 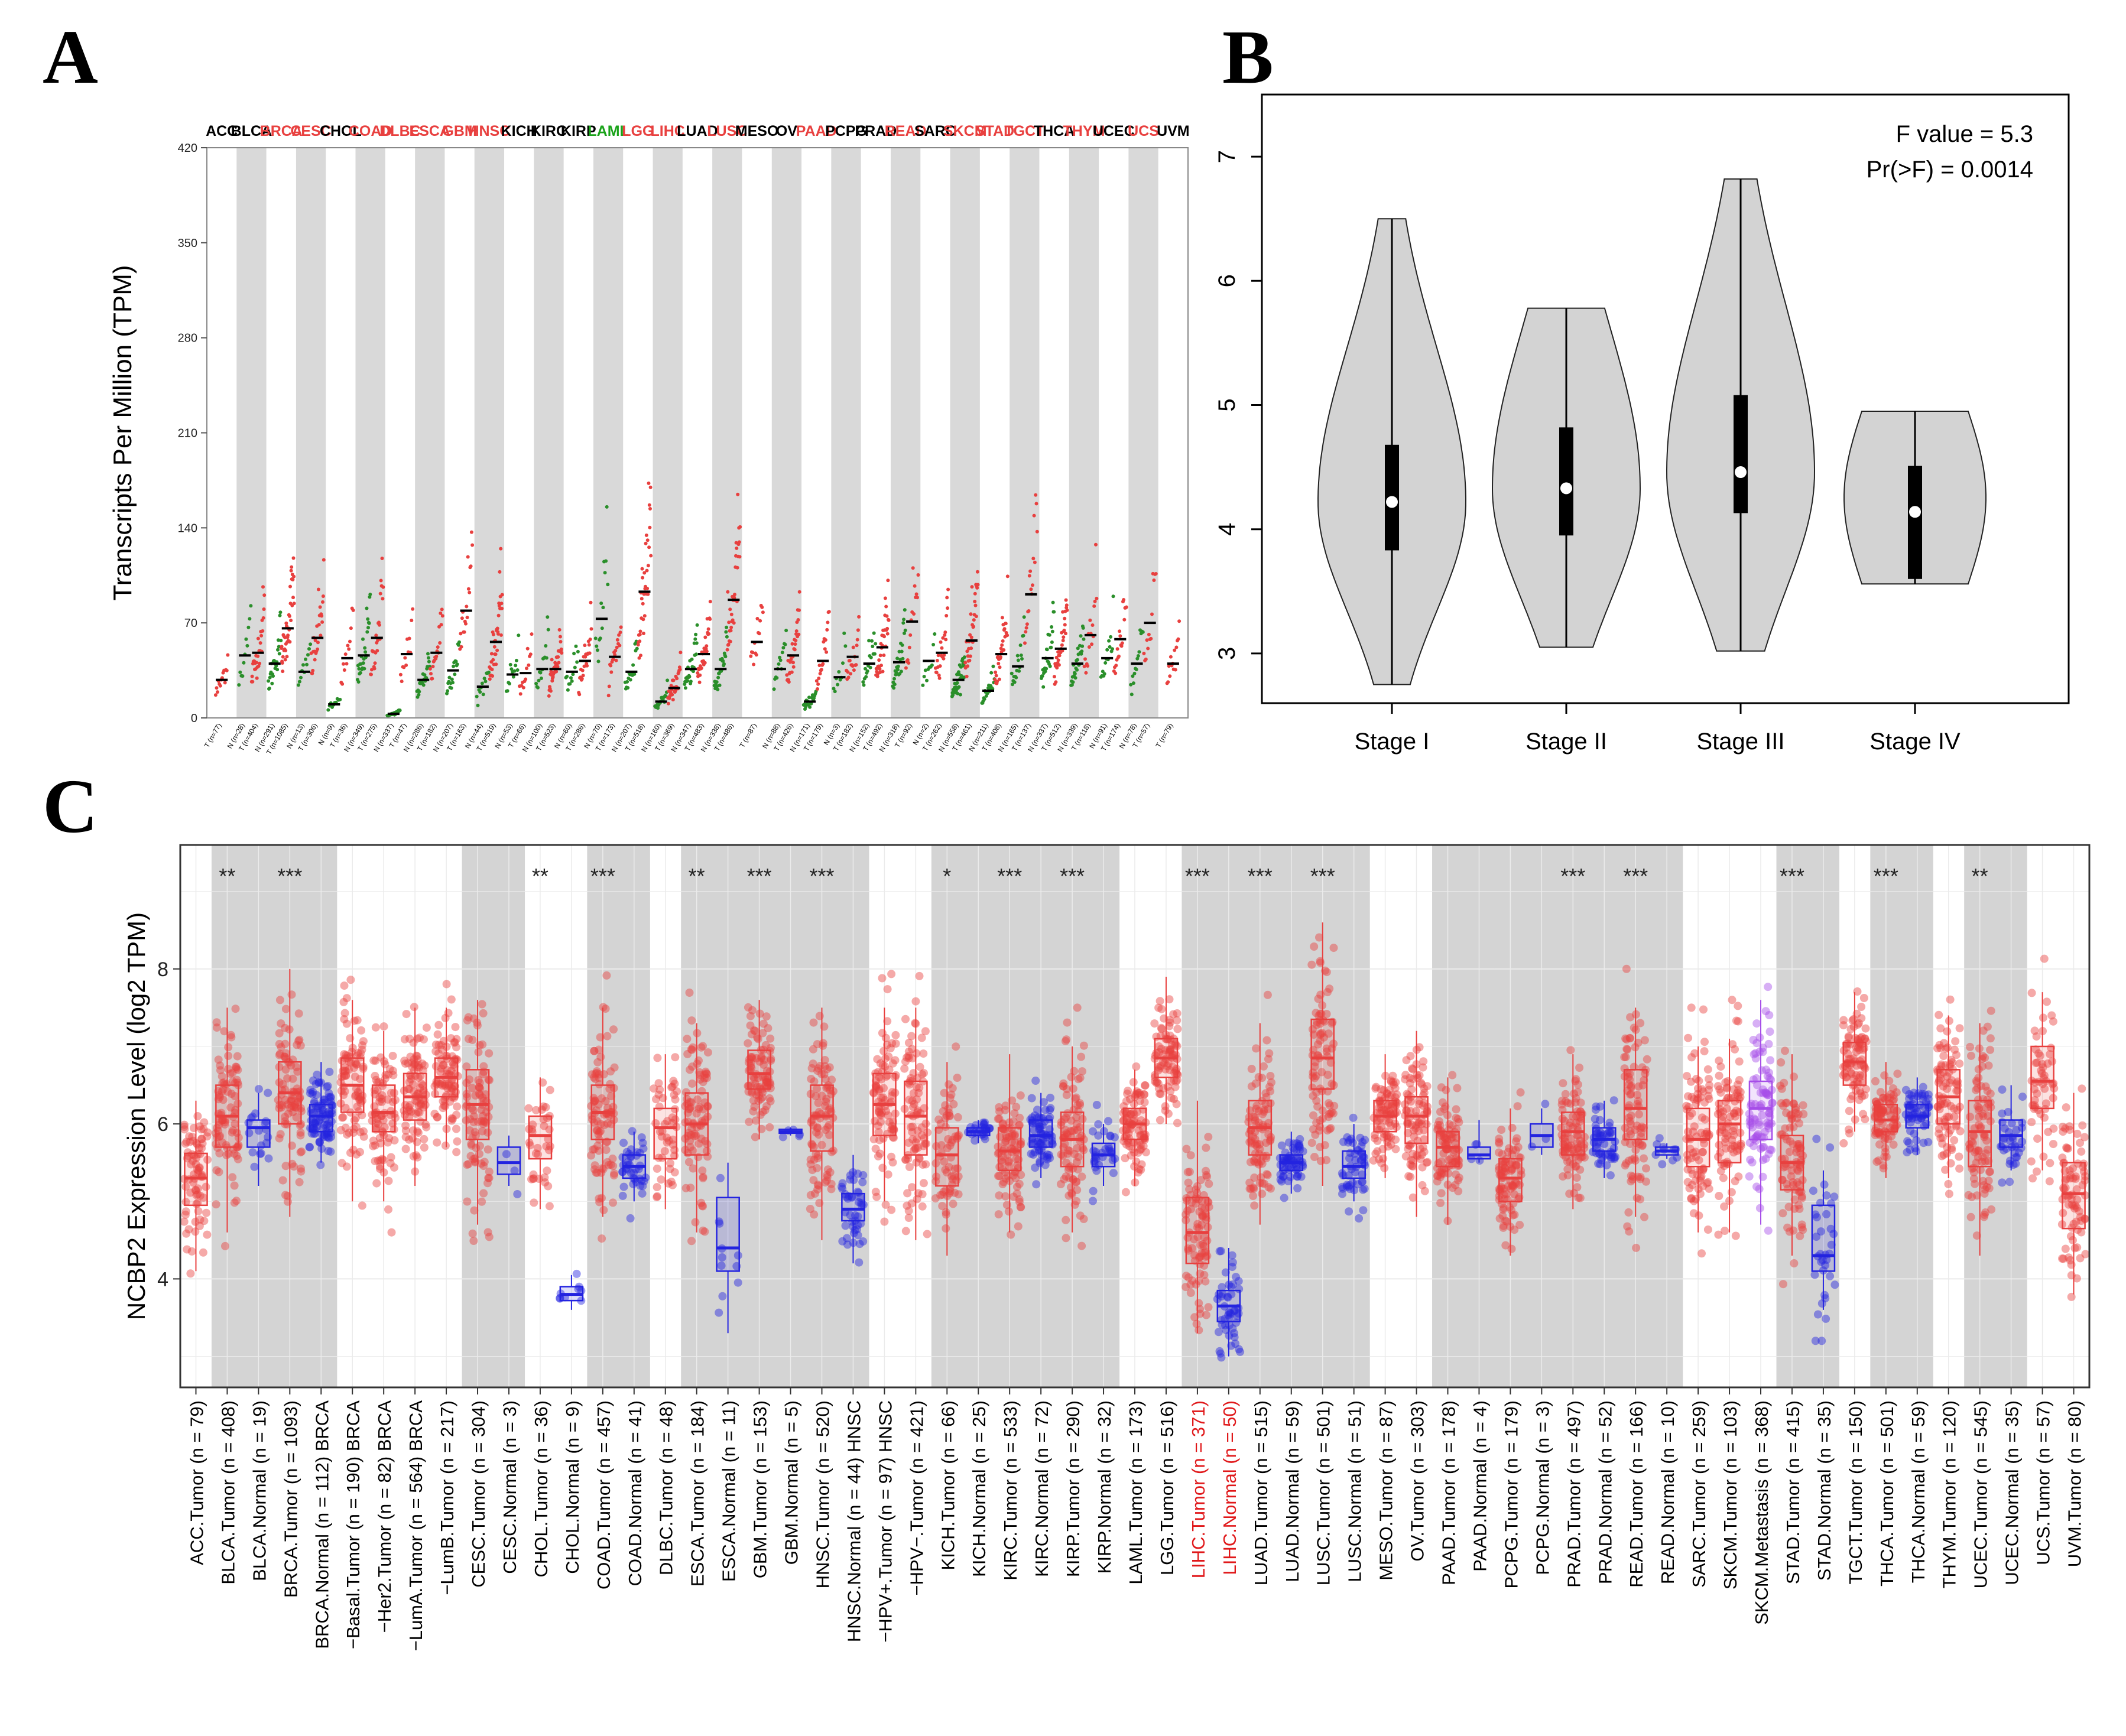 I want to click on panel-a-cancer-label: MESO, so click(x=757, y=131).